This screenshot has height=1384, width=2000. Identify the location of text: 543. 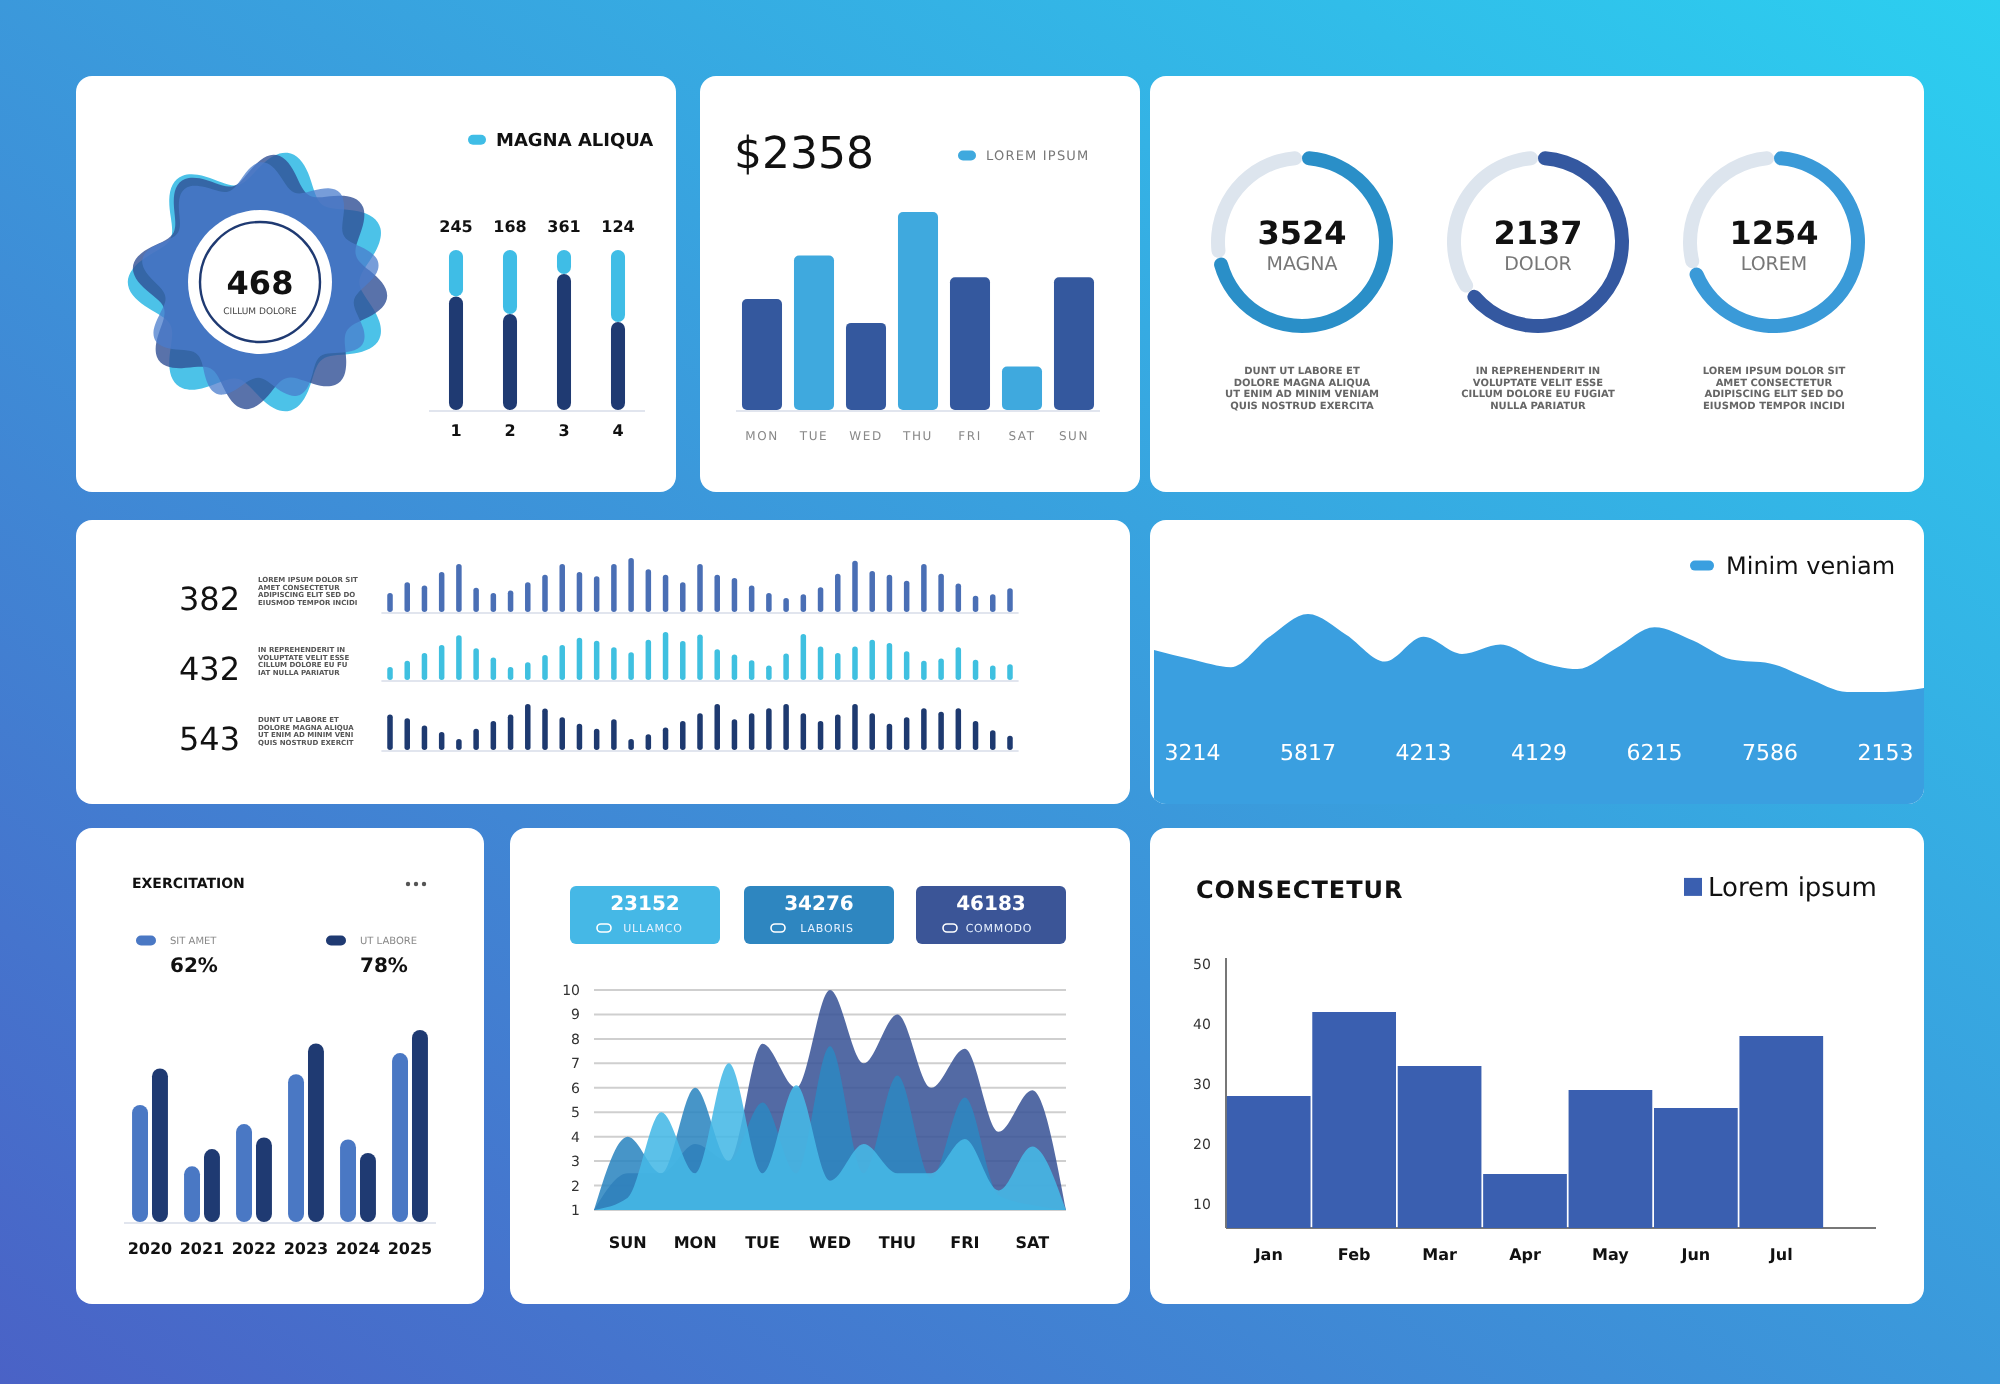
(209, 739).